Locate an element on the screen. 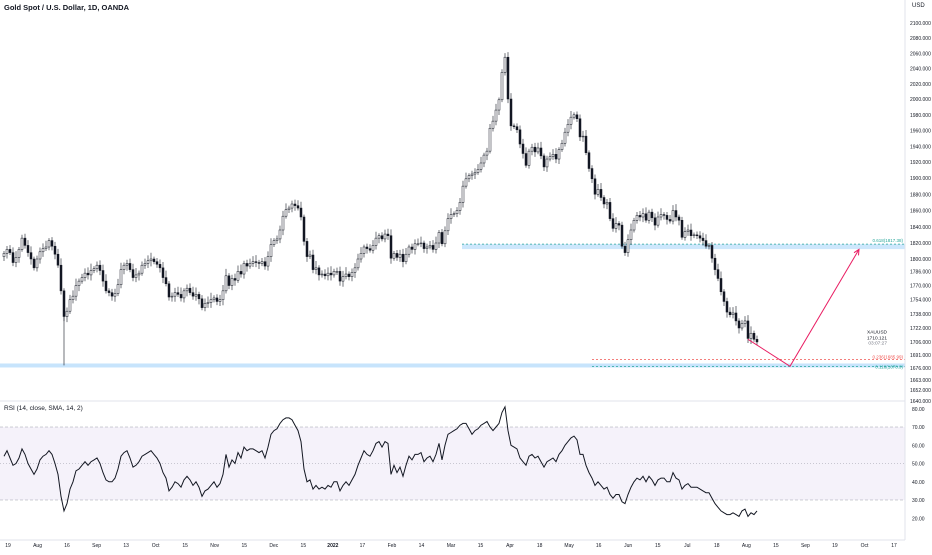 This screenshot has height=555, width=932. time-tick-label: 13 is located at coordinates (126, 546).